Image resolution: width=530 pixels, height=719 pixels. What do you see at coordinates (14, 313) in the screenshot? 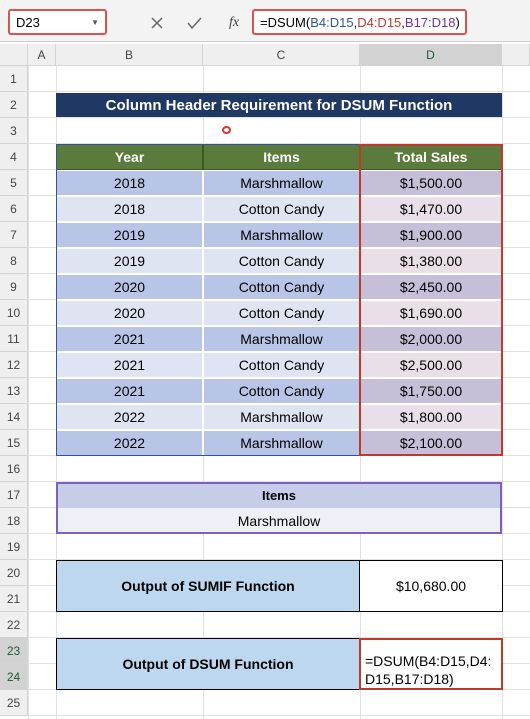
I see `row-header: 10` at bounding box center [14, 313].